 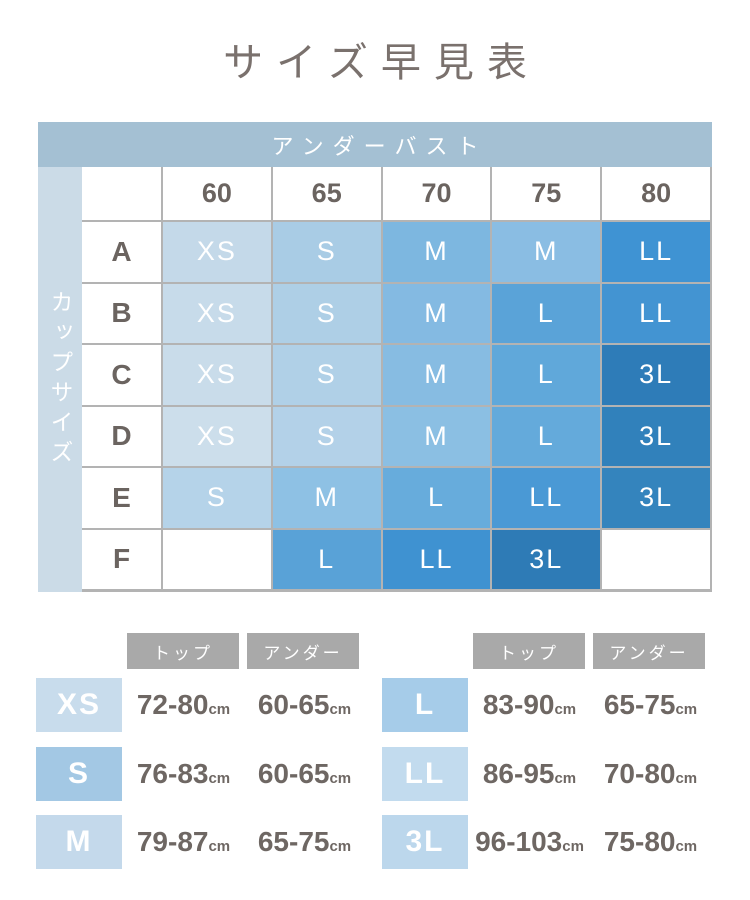 I want to click on top-range-s: 76-83cm, so click(x=183, y=773).